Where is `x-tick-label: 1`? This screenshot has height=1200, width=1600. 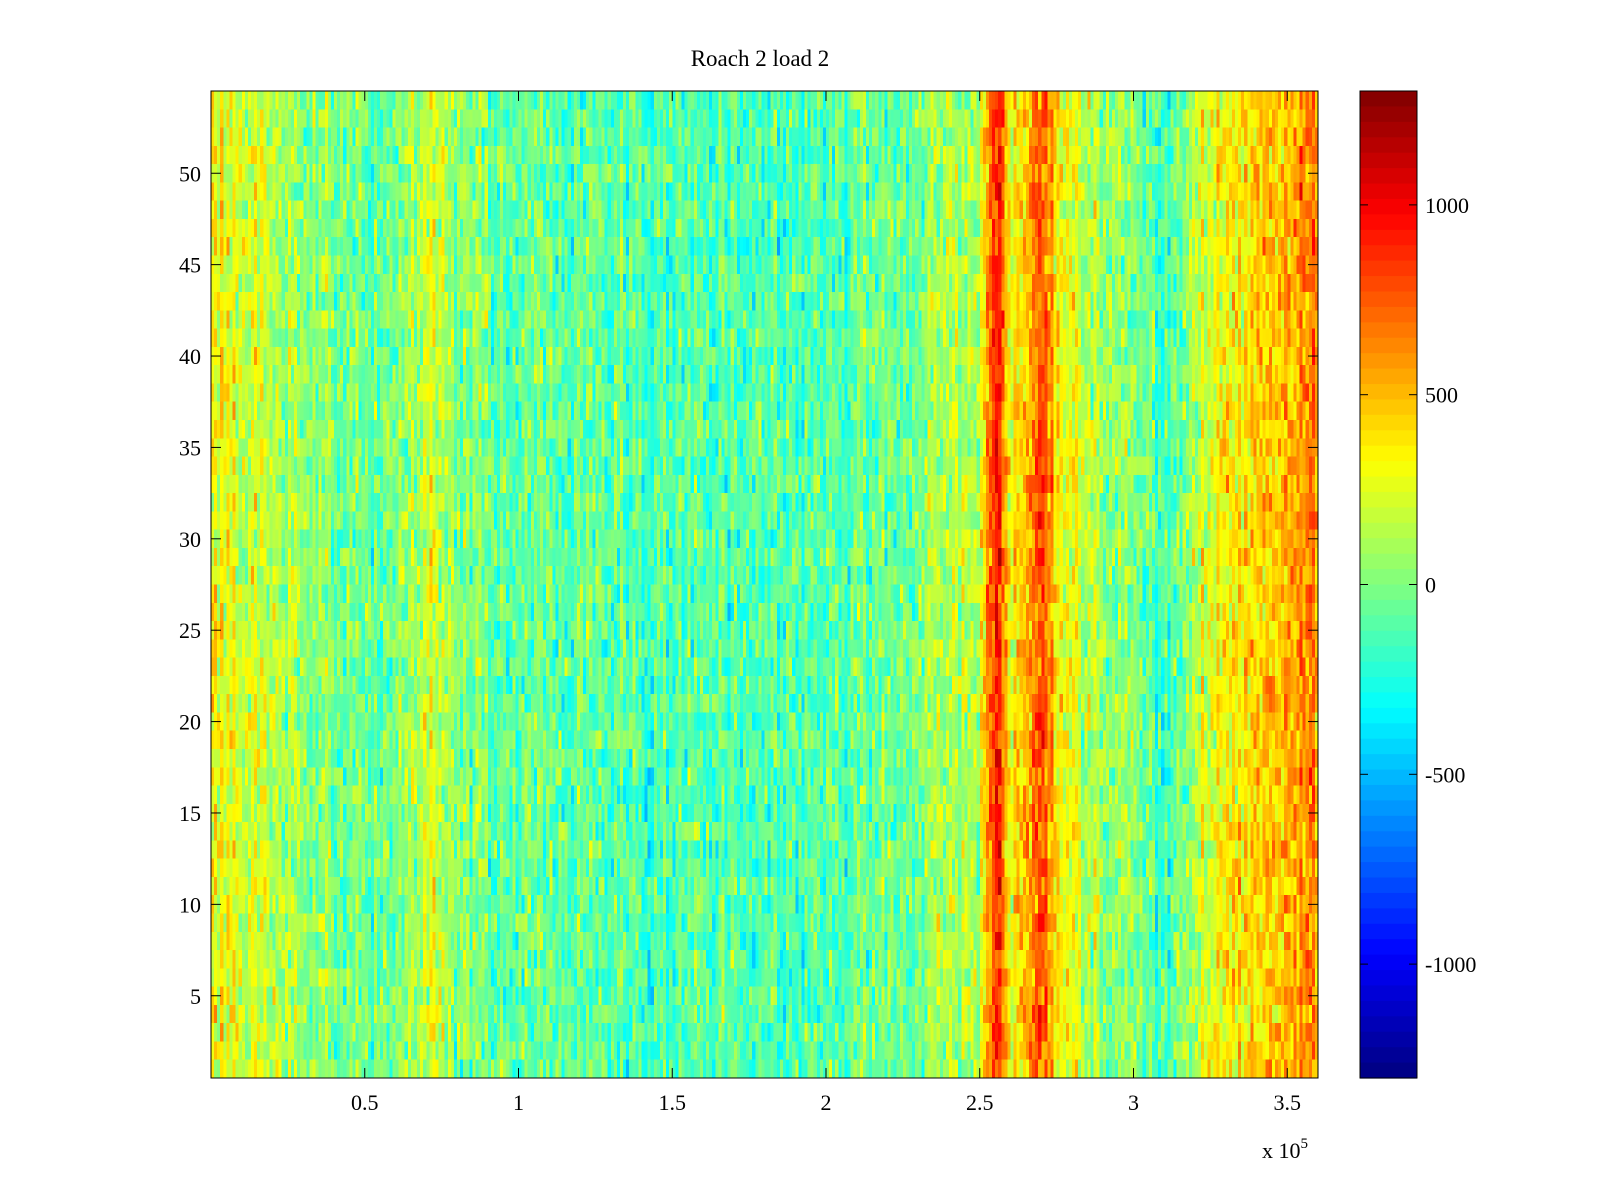
x-tick-label: 1 is located at coordinates (518, 1102).